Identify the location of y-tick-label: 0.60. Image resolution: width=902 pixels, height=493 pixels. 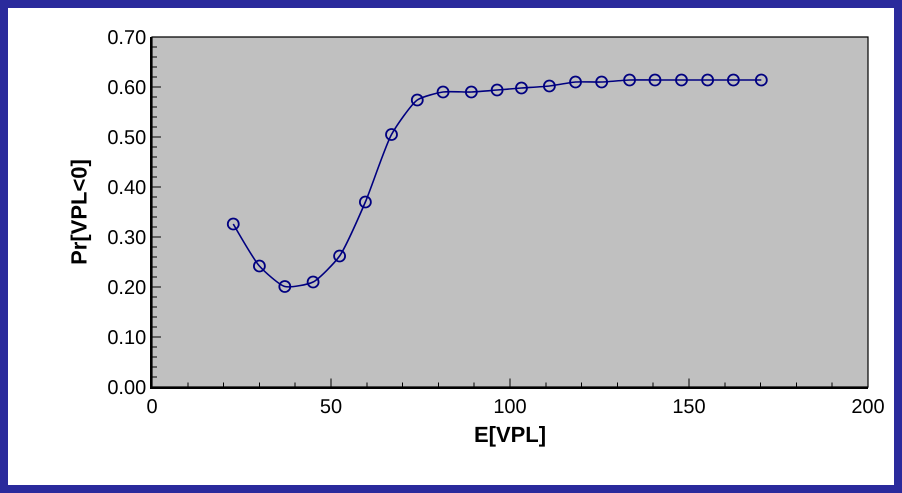
(126, 88).